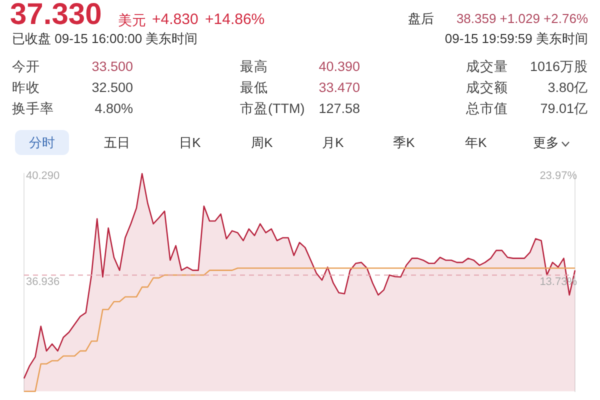  What do you see at coordinates (262, 142) in the screenshot?
I see `text: 周K` at bounding box center [262, 142].